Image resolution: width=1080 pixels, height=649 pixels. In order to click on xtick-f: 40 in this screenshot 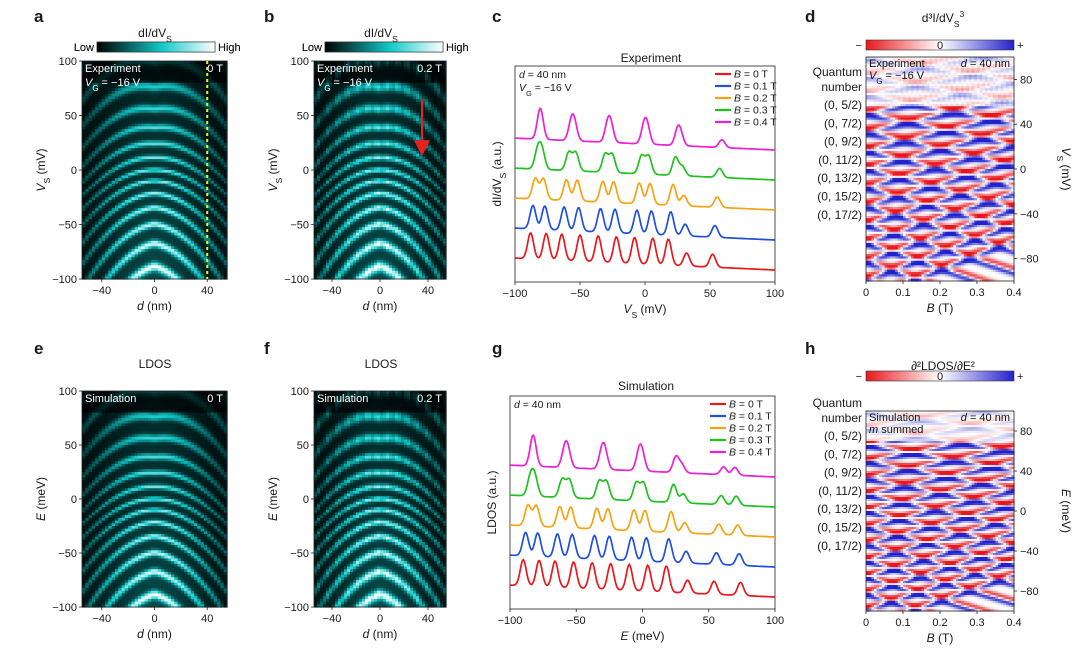, I will do `click(428, 619)`.